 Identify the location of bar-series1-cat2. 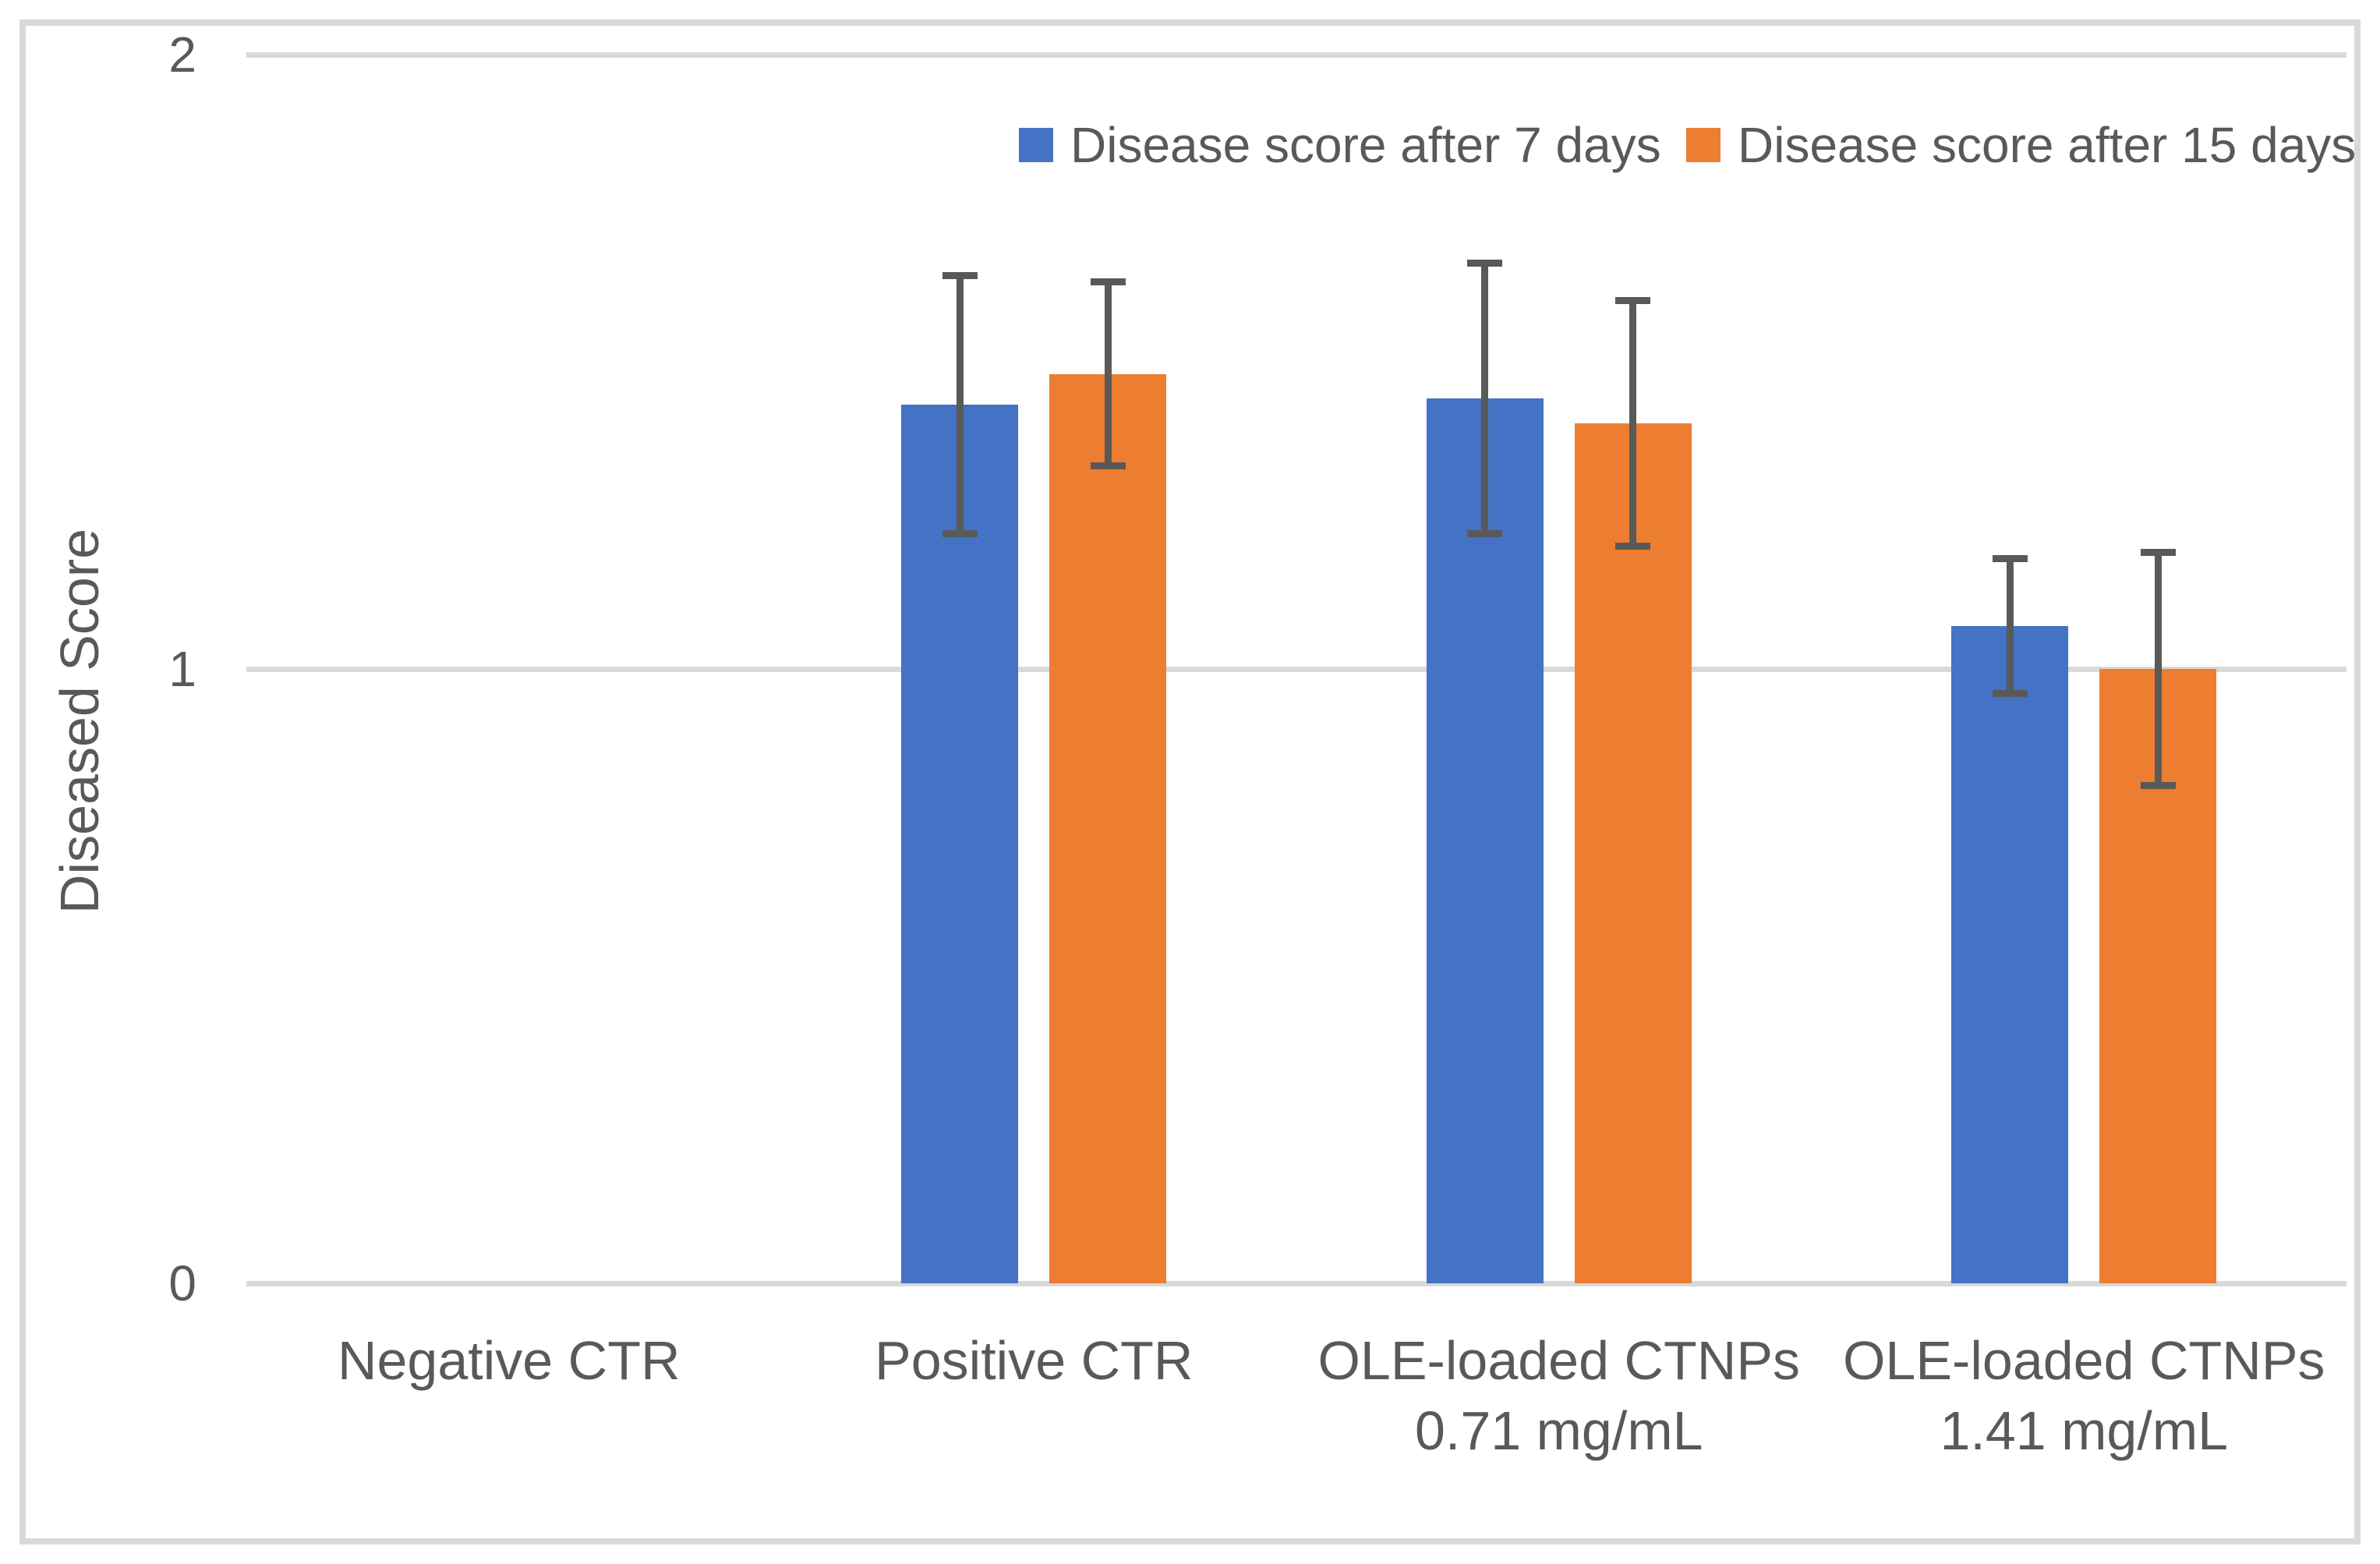
(960, 844).